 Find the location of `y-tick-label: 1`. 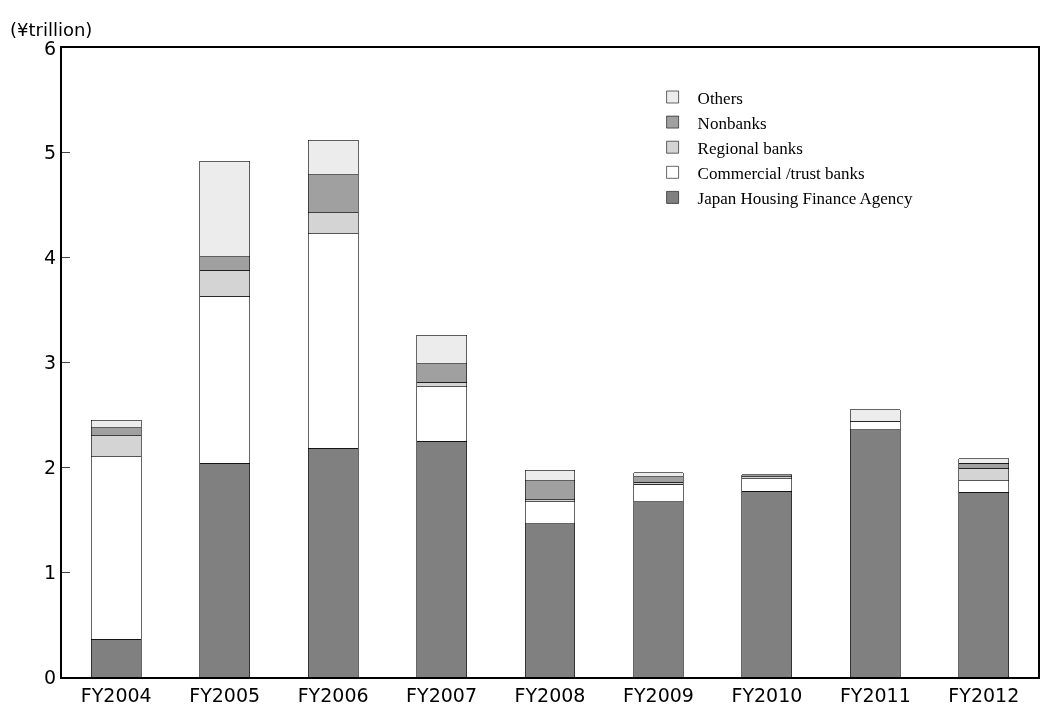

y-tick-label: 1 is located at coordinates (50, 571).